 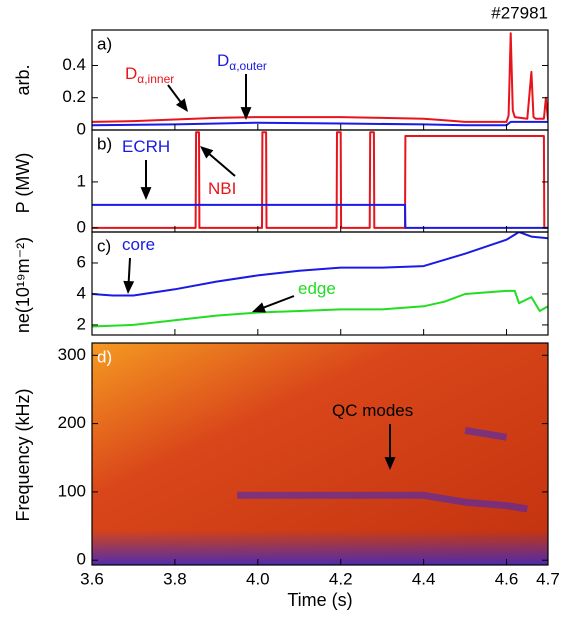 I want to click on panel-label: a), so click(x=104, y=43).